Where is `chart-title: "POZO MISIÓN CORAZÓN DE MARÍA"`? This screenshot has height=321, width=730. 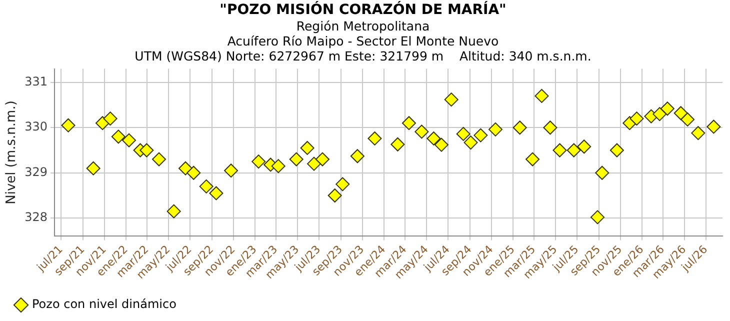 chart-title: "POZO MISIÓN CORAZÓN DE MARÍA" is located at coordinates (363, 9).